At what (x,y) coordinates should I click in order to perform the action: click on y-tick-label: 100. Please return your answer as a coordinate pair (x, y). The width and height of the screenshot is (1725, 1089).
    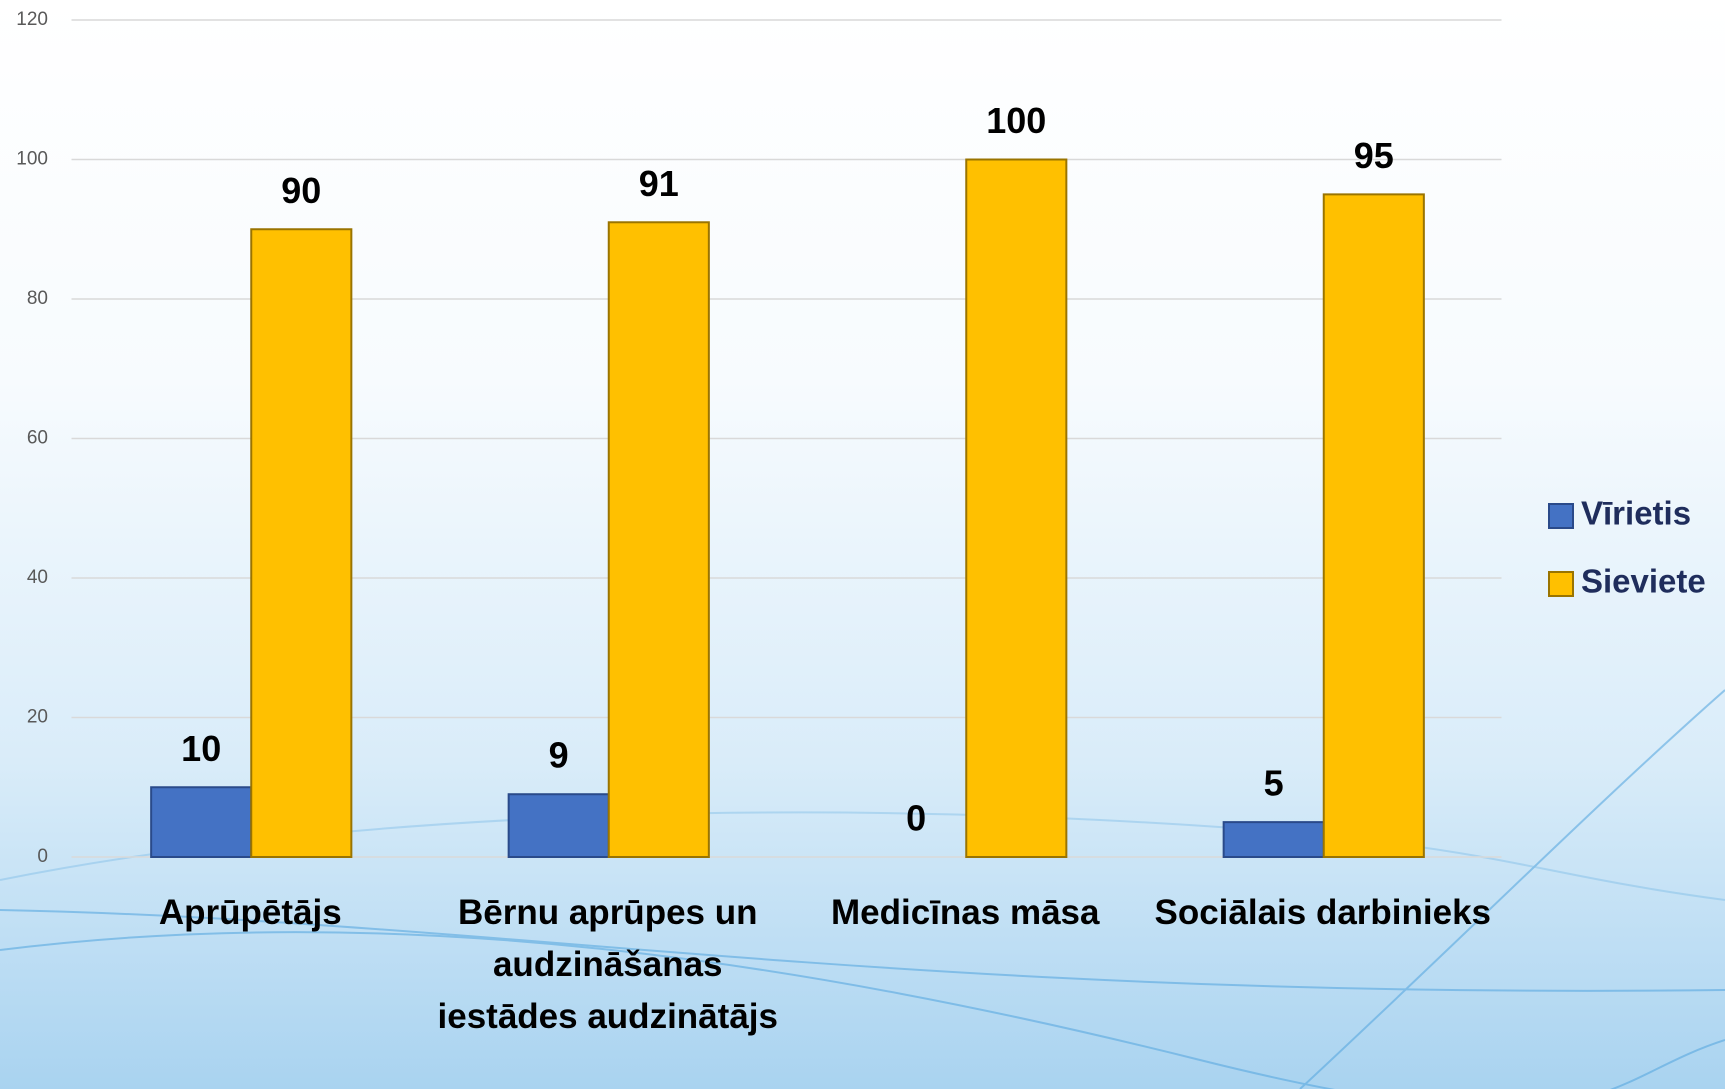
    Looking at the image, I should click on (32, 159).